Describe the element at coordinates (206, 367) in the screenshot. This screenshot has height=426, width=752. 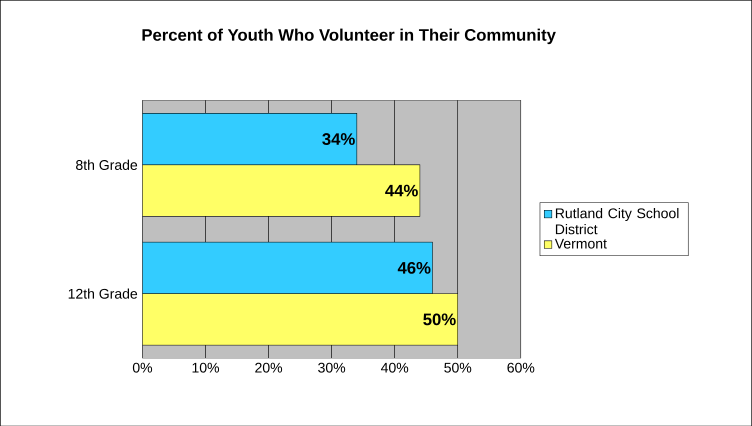
I see `x-tick-label: 10%` at that location.